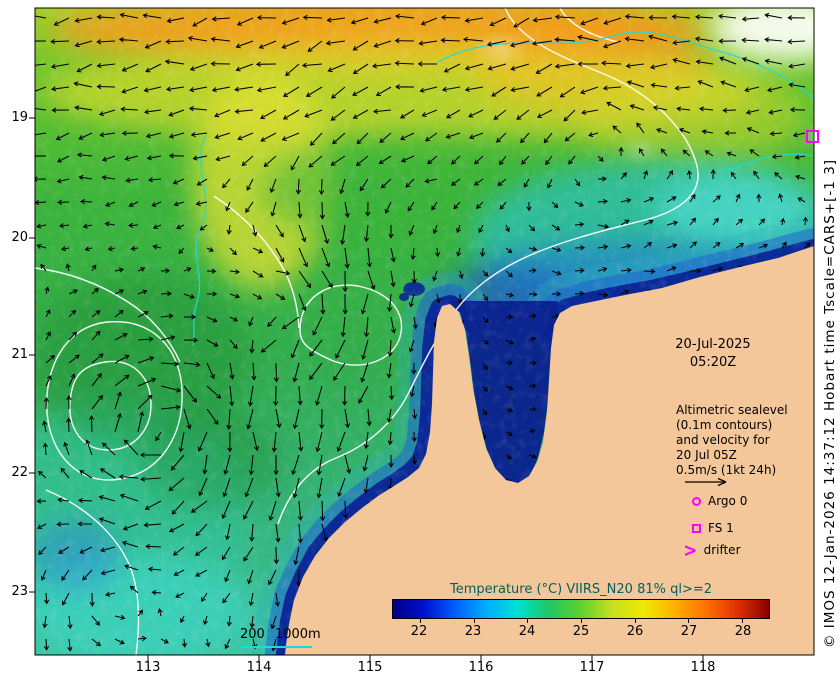  What do you see at coordinates (419, 631) in the screenshot?
I see `colorbar-tick-label: 22` at bounding box center [419, 631].